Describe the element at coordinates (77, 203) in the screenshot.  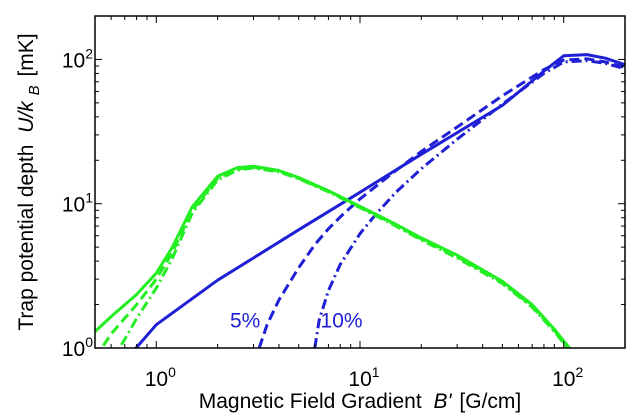
I see `y-tick-label: 10¹` at that location.